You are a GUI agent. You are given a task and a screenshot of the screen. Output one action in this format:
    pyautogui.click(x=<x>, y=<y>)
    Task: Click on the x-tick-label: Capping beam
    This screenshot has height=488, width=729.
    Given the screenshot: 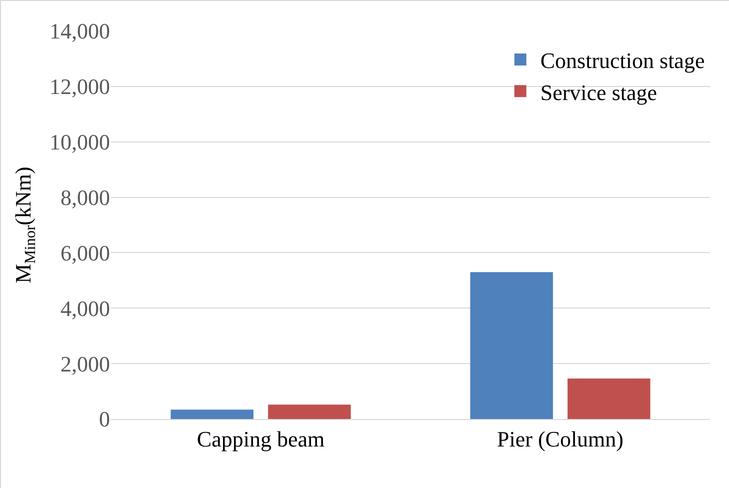 What is the action you would take?
    pyautogui.click(x=260, y=439)
    